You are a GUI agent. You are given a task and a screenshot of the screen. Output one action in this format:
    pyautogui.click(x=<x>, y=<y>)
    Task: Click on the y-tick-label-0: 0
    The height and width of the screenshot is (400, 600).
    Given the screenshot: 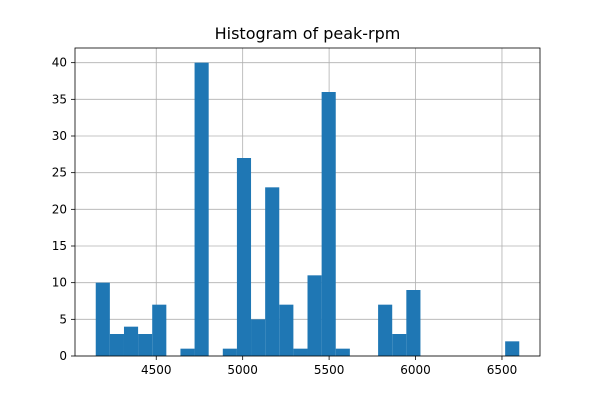 What is the action you would take?
    pyautogui.click(x=63, y=356)
    